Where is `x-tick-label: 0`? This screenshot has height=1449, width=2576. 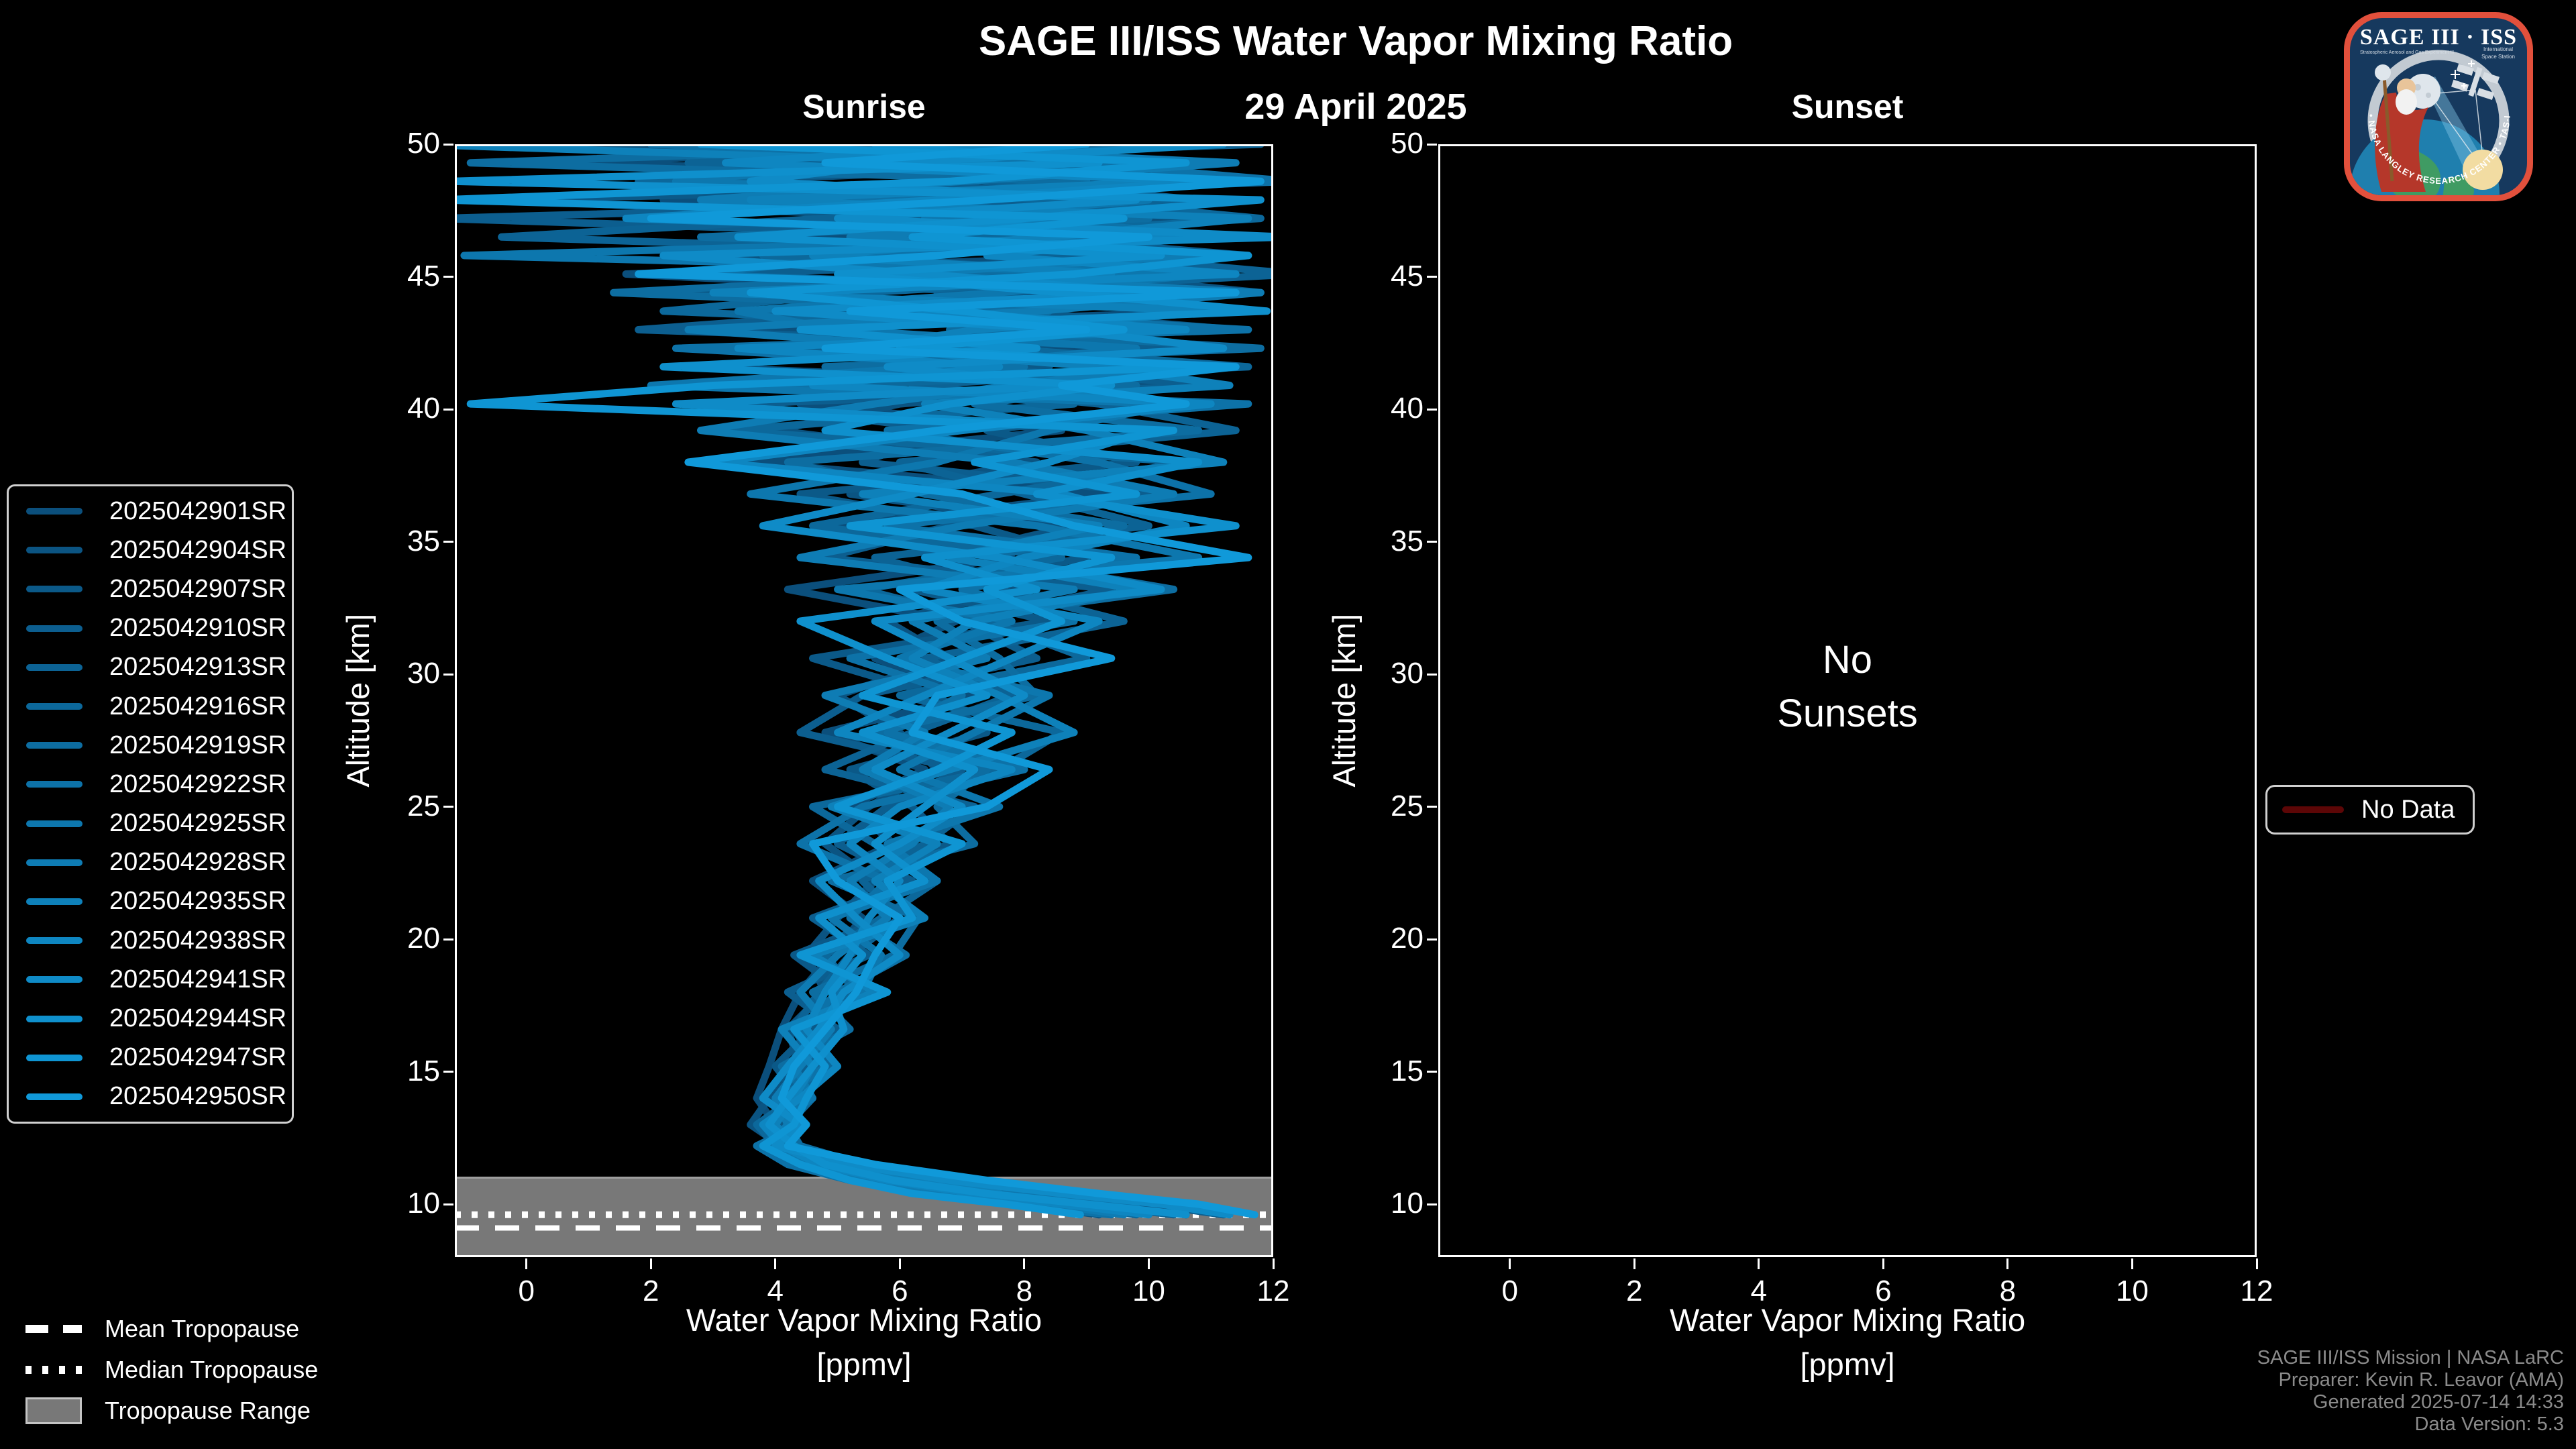 x-tick-label: 0 is located at coordinates (526, 1291).